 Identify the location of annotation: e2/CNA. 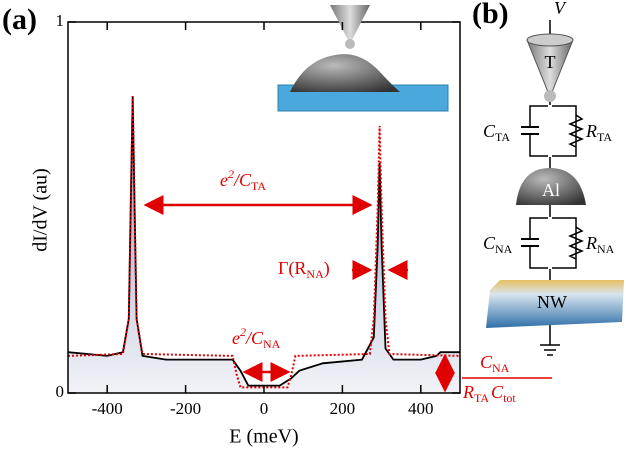
(256, 338).